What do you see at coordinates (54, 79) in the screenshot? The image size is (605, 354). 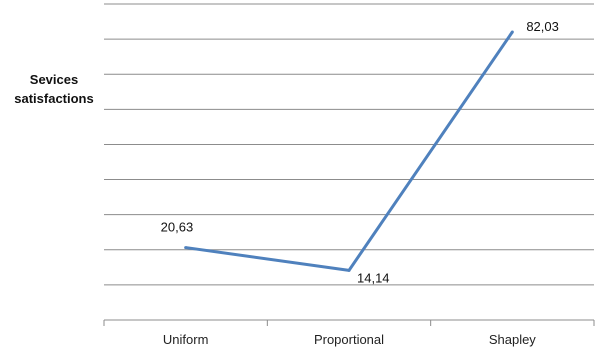 I see `y-axis-label-line-1: Sevices` at bounding box center [54, 79].